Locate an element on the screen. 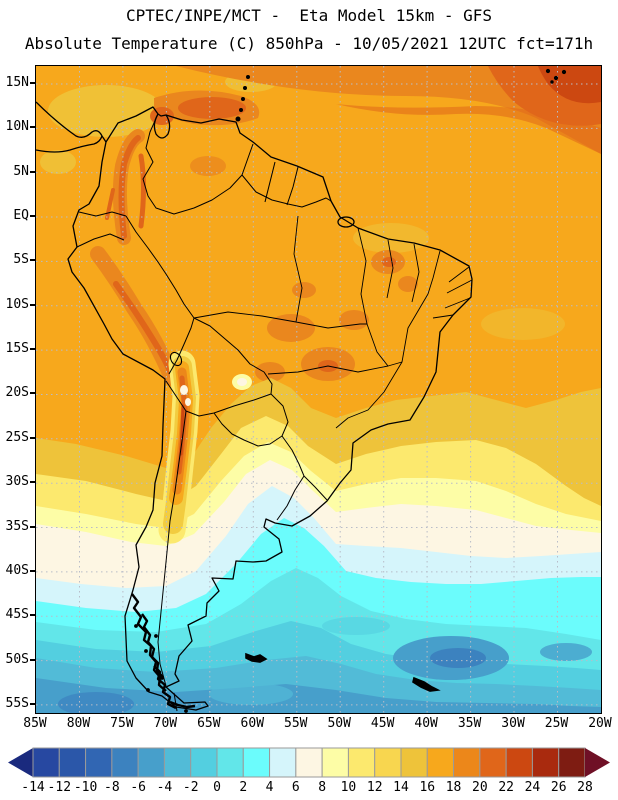 The image size is (618, 800). lat-axis-label: 40S is located at coordinates (17, 570).